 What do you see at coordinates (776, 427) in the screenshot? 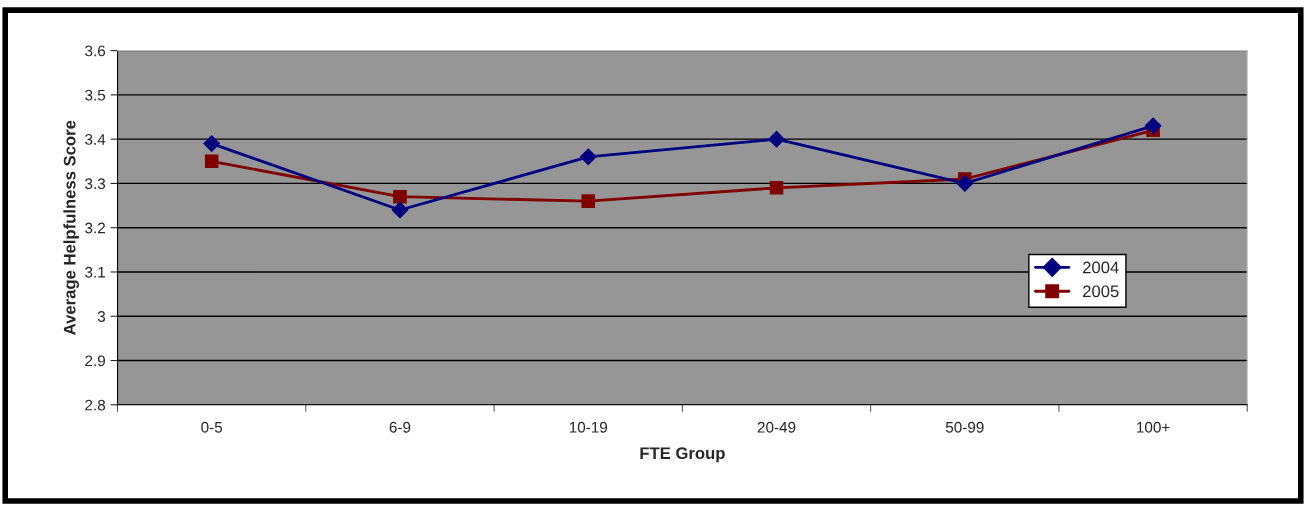
I see `x-tick-label: 20-49` at bounding box center [776, 427].